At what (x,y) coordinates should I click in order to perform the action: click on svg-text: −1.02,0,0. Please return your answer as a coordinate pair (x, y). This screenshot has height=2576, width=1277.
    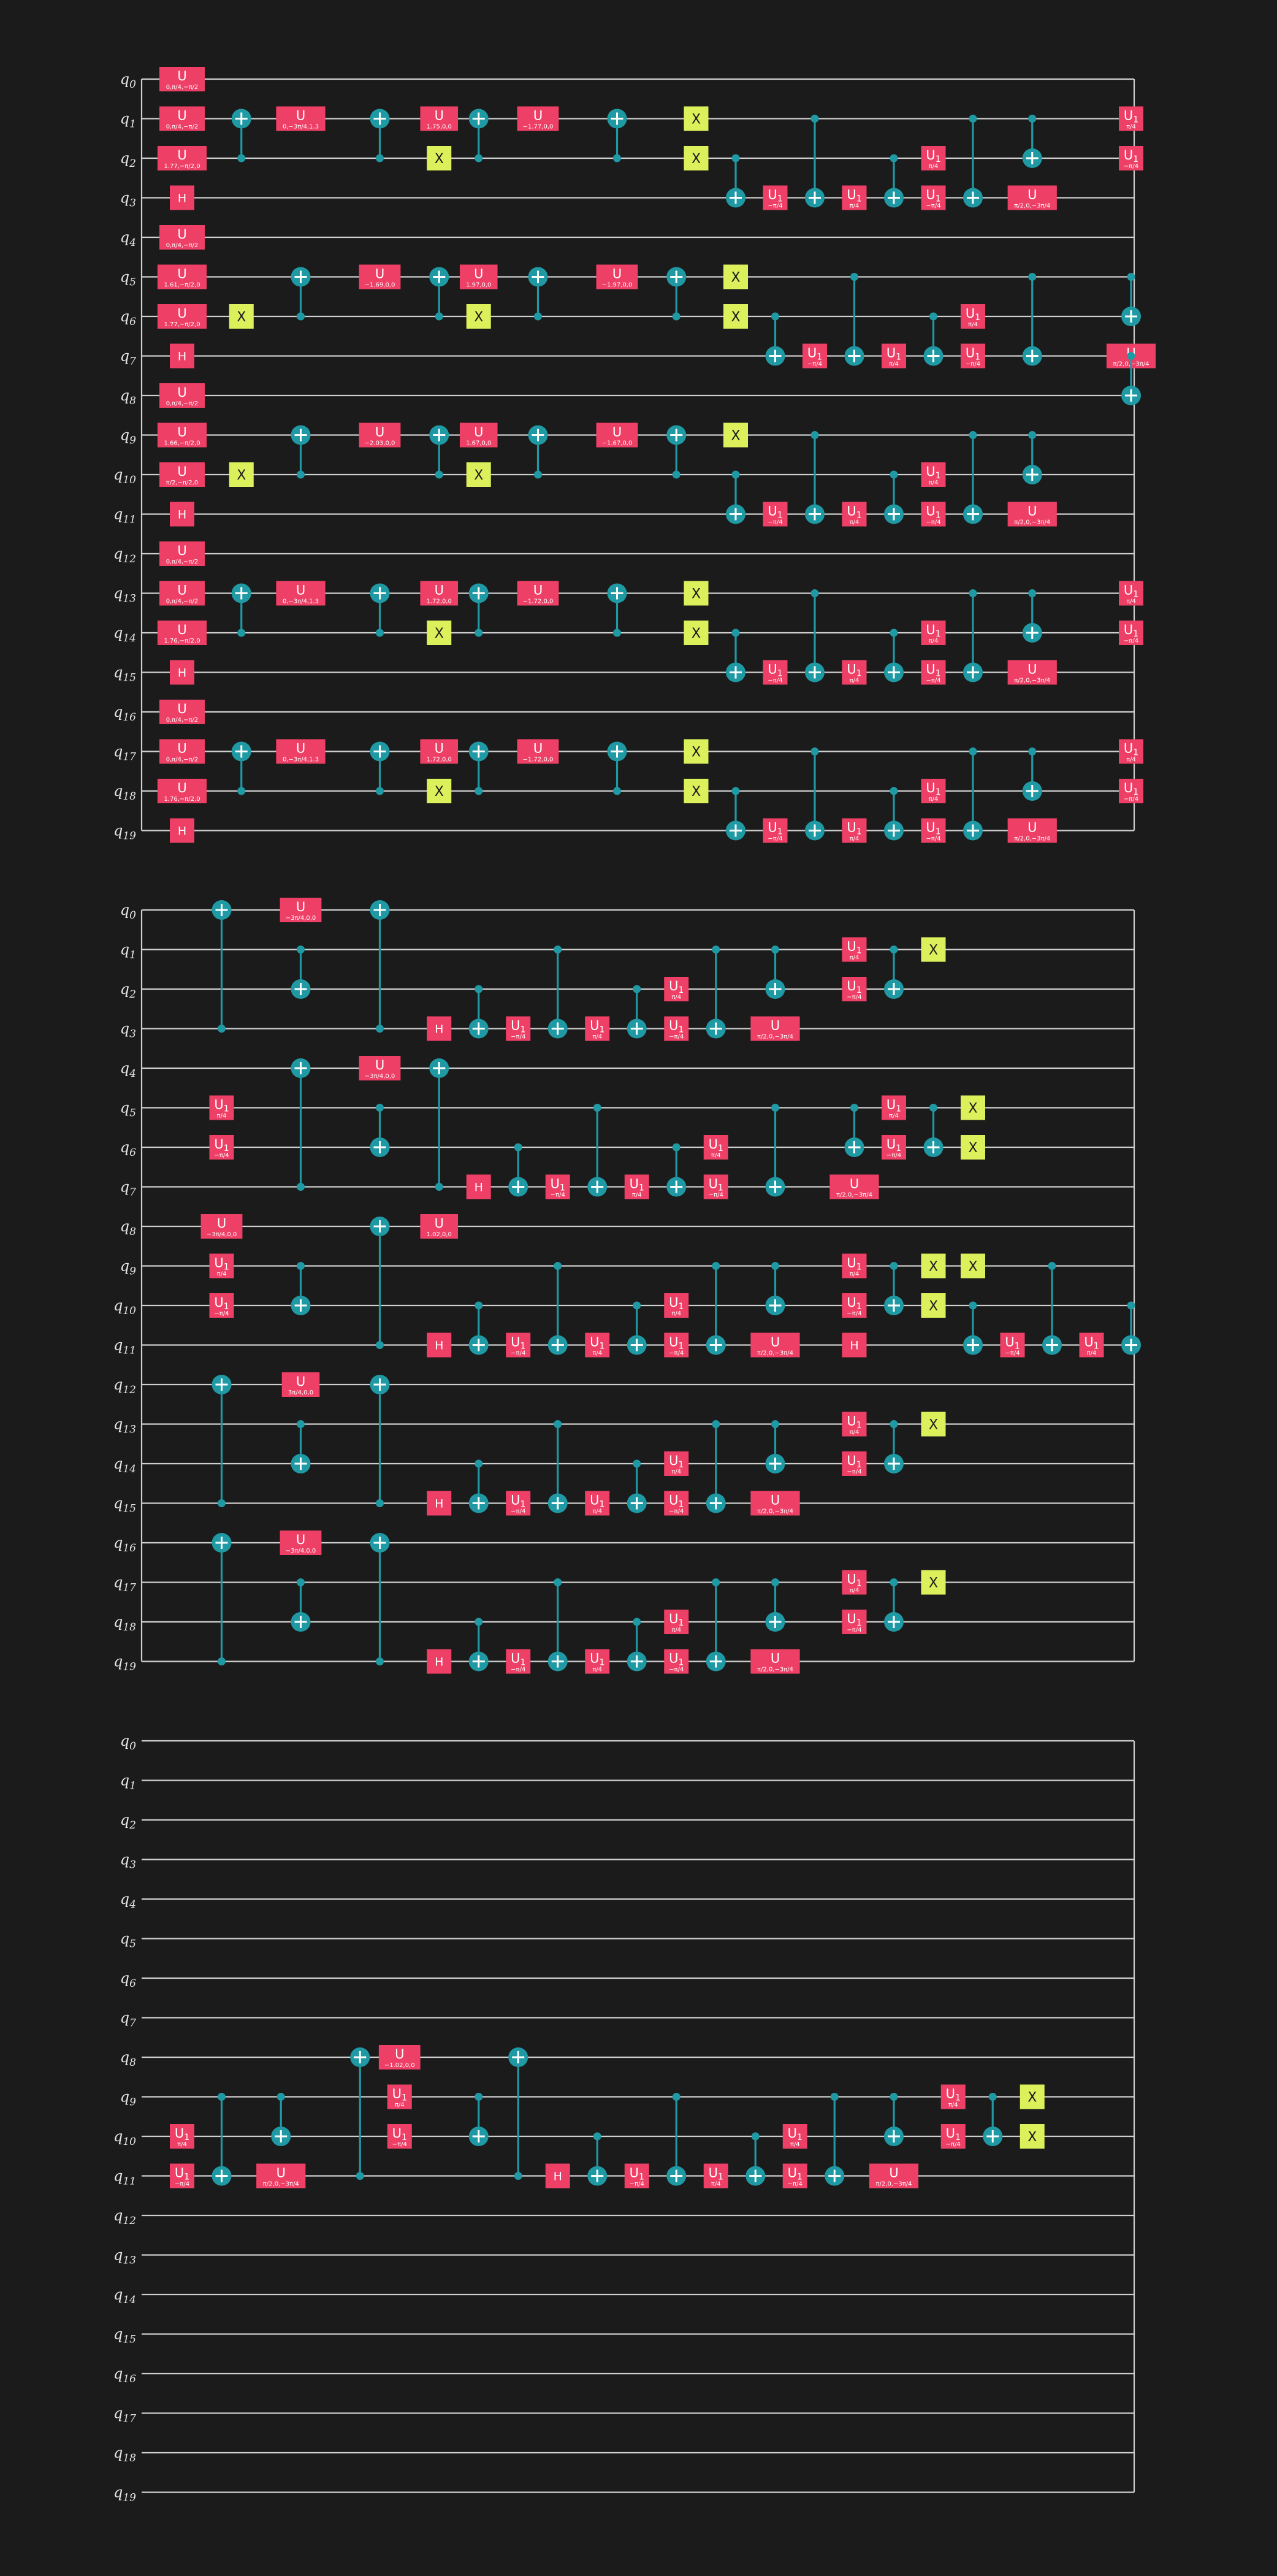
    Looking at the image, I should click on (399, 2065).